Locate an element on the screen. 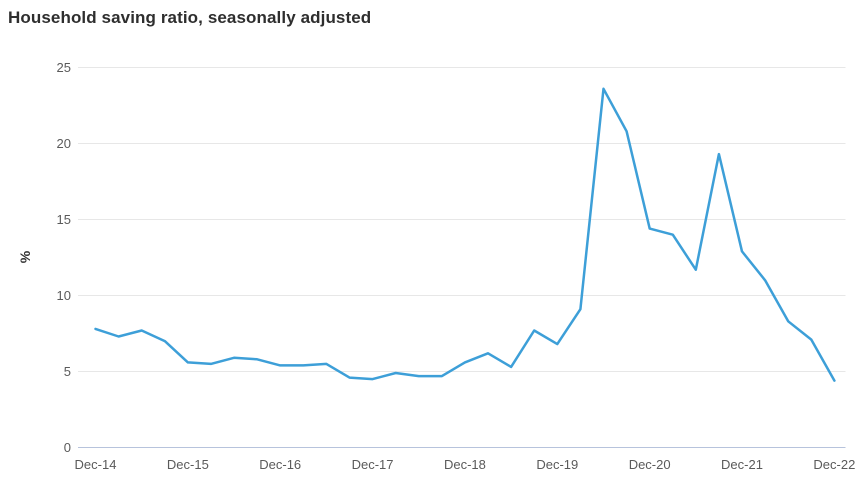  y-axis-tick-label: 25 is located at coordinates (64, 67).